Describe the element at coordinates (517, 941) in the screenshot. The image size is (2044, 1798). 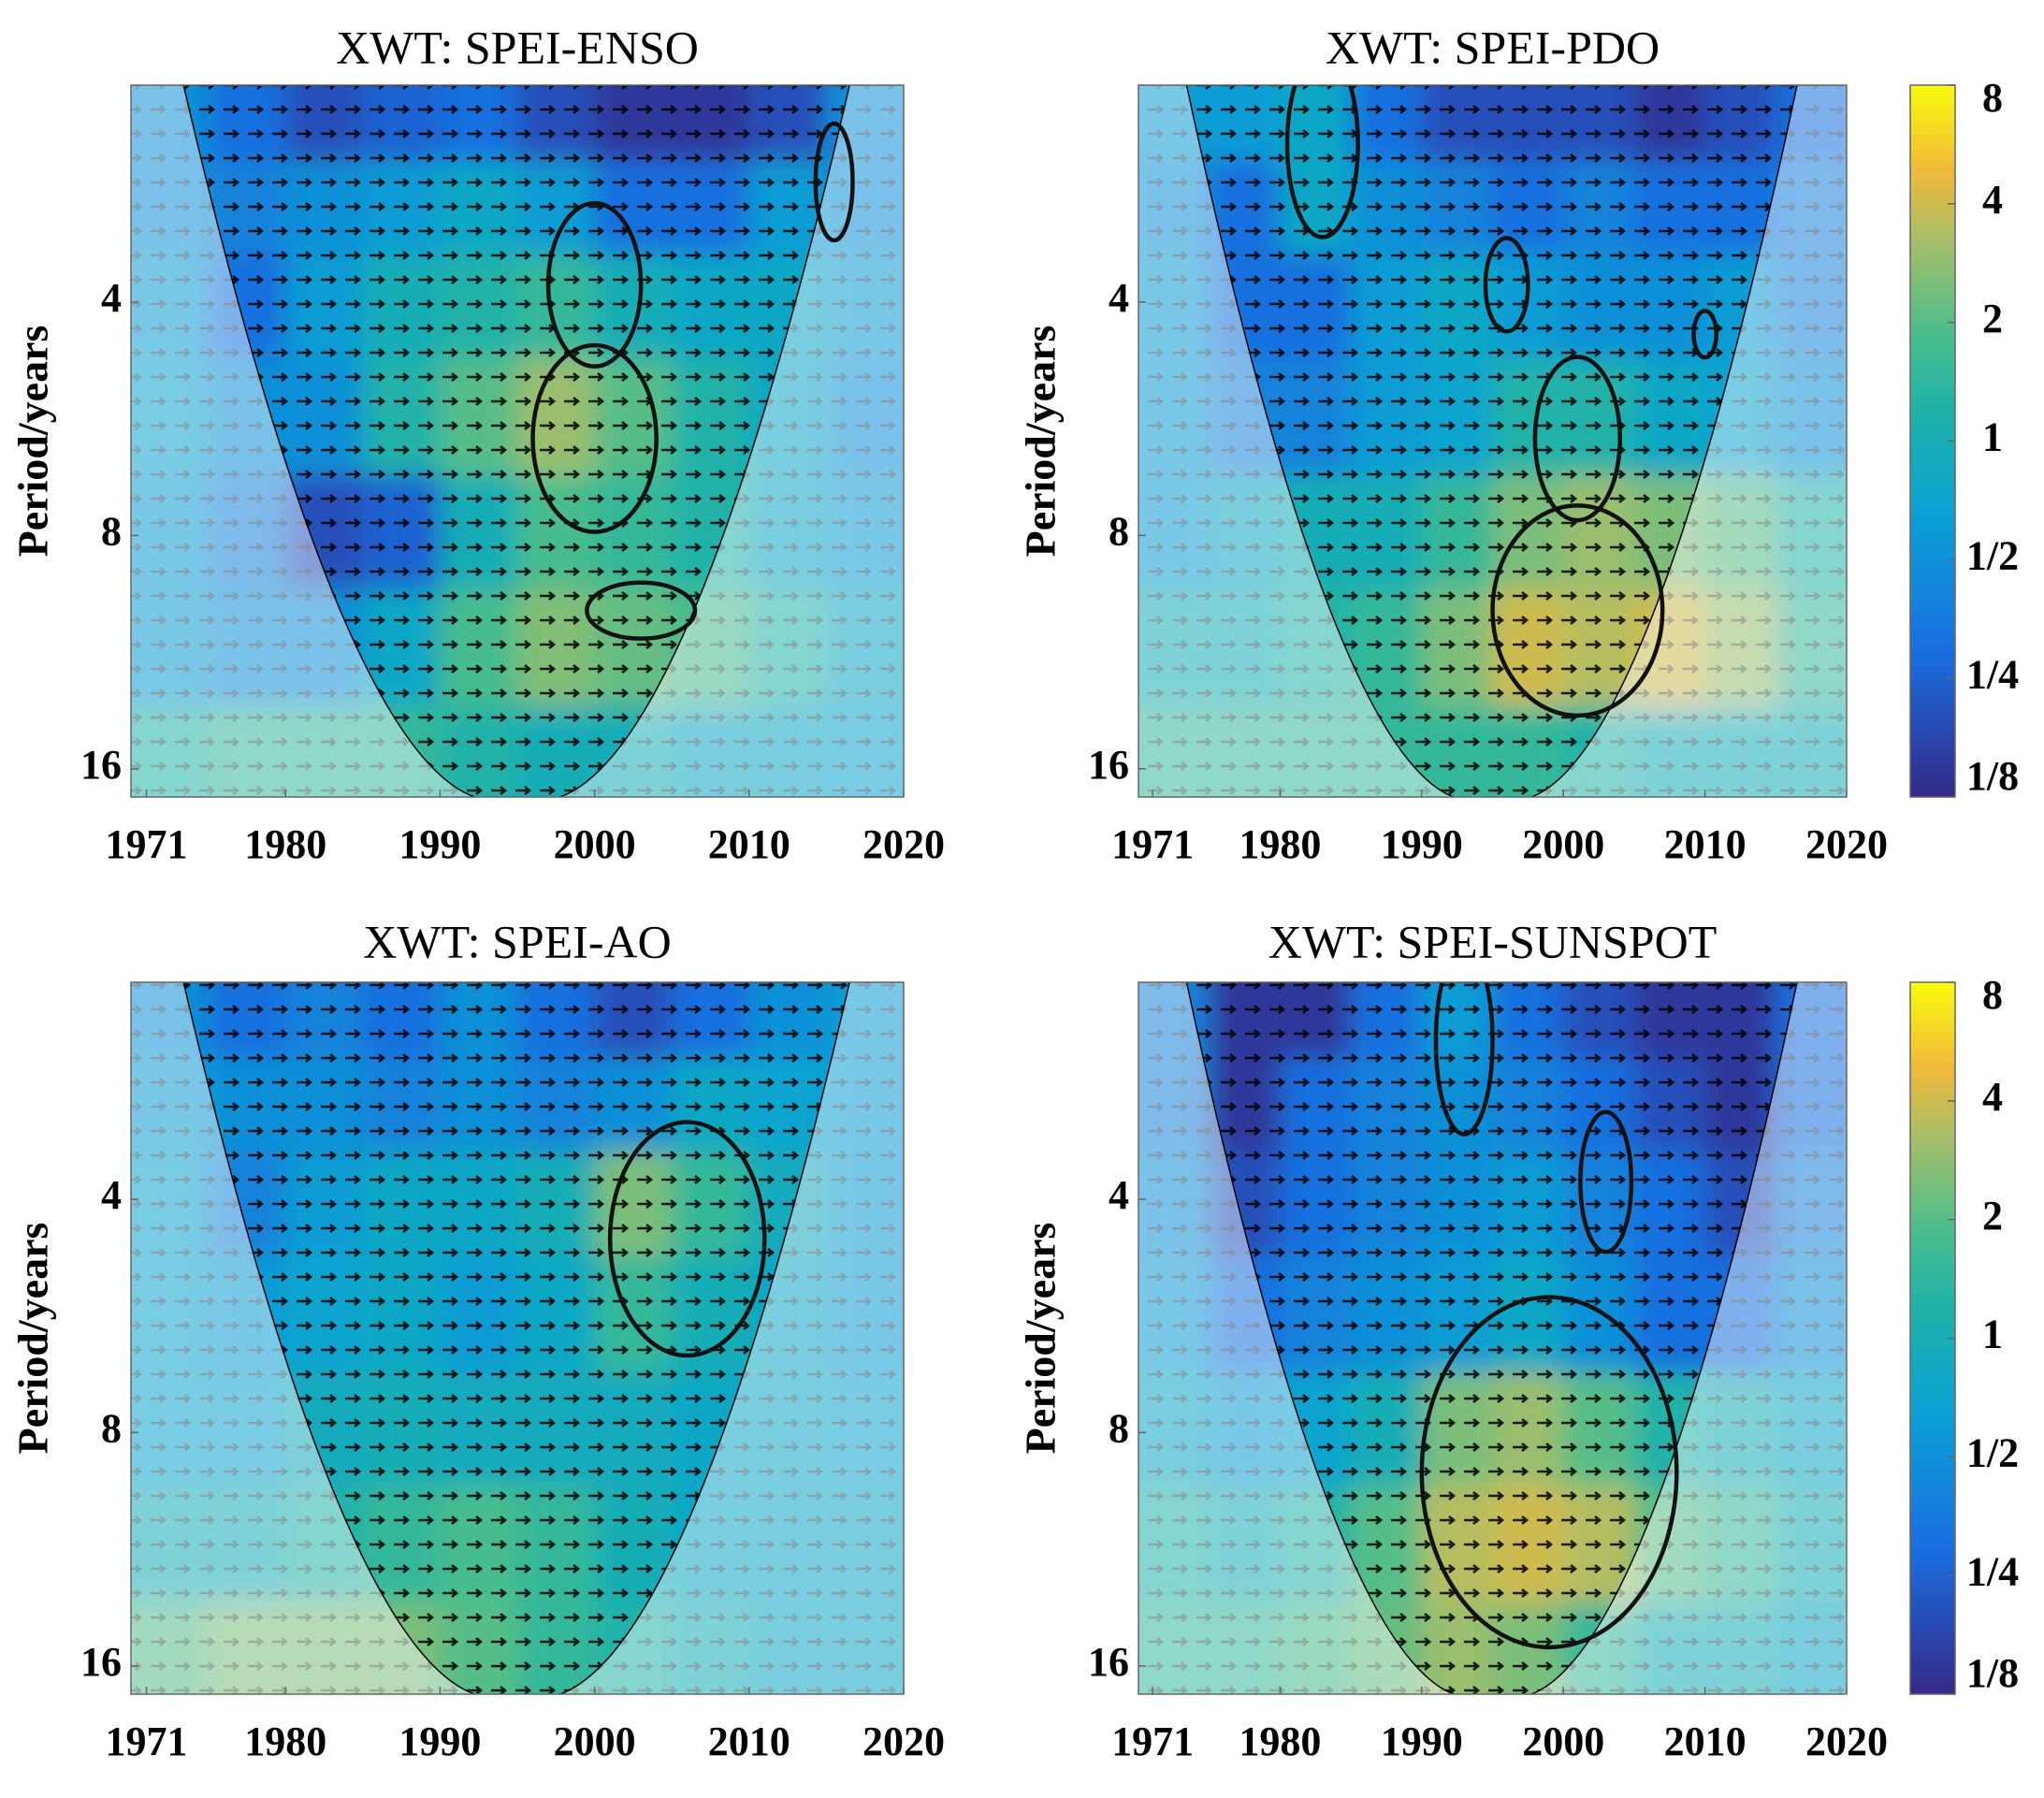
I see `panel-title: XWT: SPEI-AO` at that location.